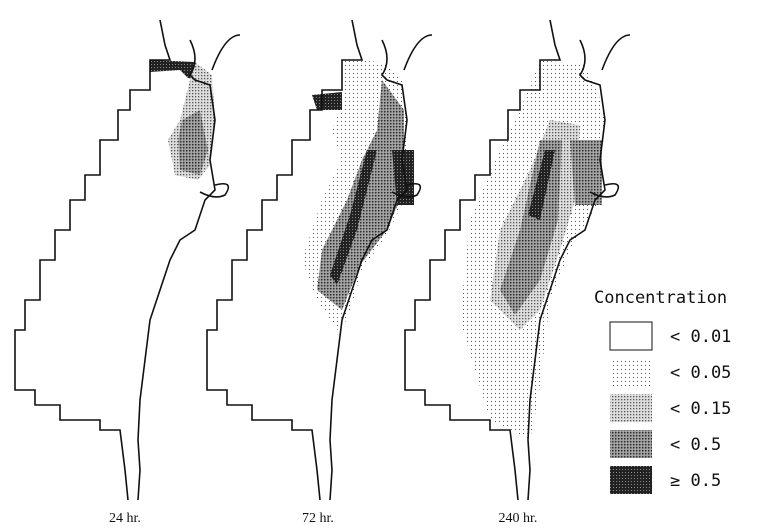 This screenshot has width=760, height=530. Describe the element at coordinates (695, 481) in the screenshot. I see `legend-label: ≥ 0.5` at that location.